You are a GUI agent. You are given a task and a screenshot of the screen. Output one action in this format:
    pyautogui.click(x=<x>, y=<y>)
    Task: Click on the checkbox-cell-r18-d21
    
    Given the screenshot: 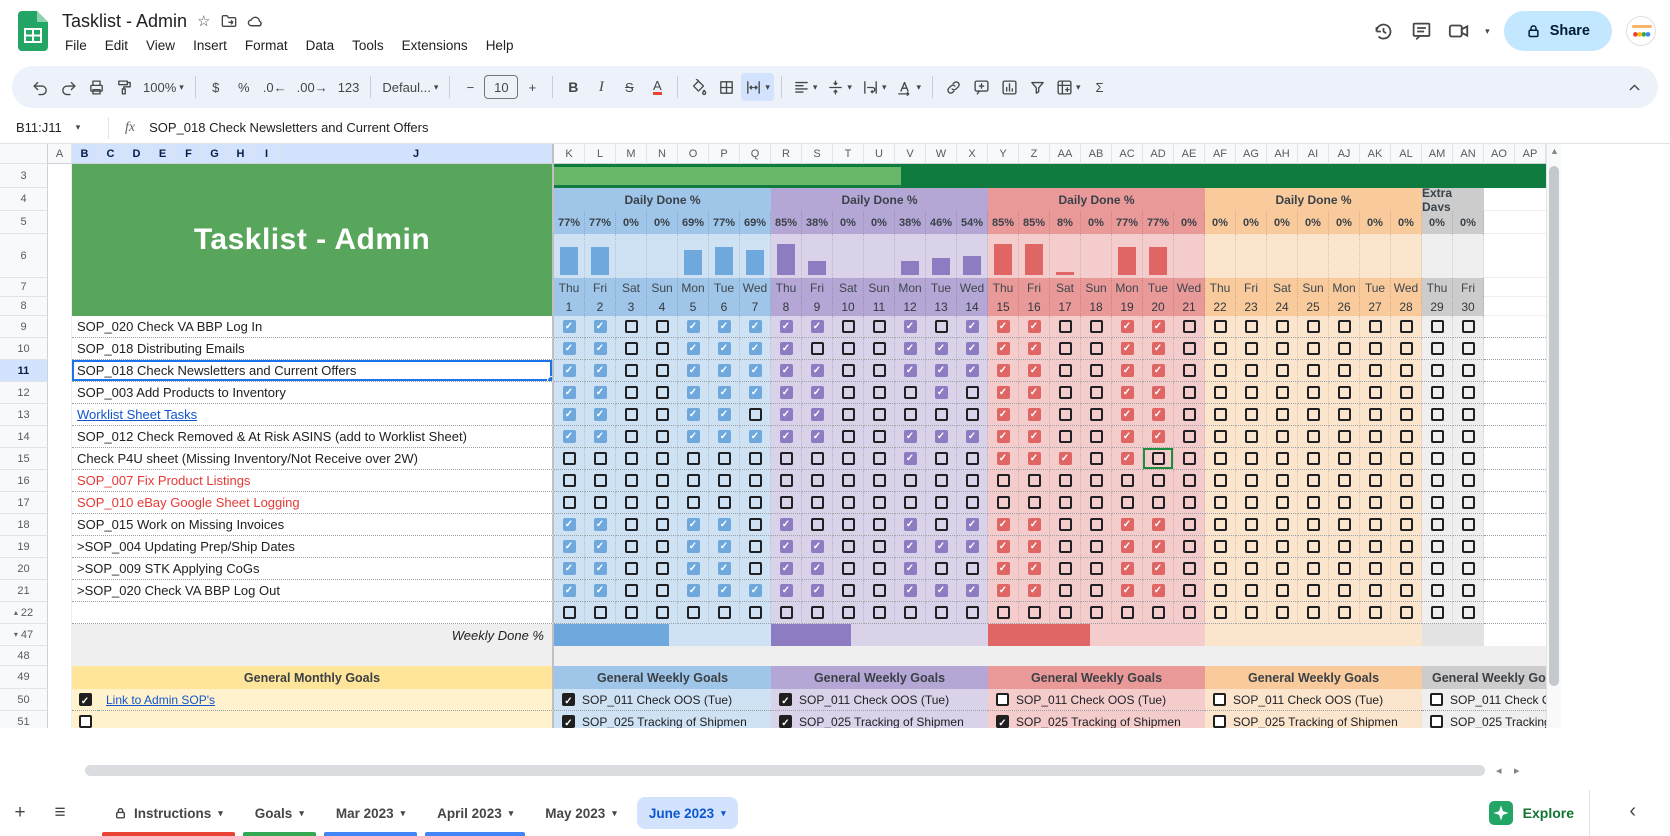 What is the action you would take?
    pyautogui.click(x=1189, y=525)
    